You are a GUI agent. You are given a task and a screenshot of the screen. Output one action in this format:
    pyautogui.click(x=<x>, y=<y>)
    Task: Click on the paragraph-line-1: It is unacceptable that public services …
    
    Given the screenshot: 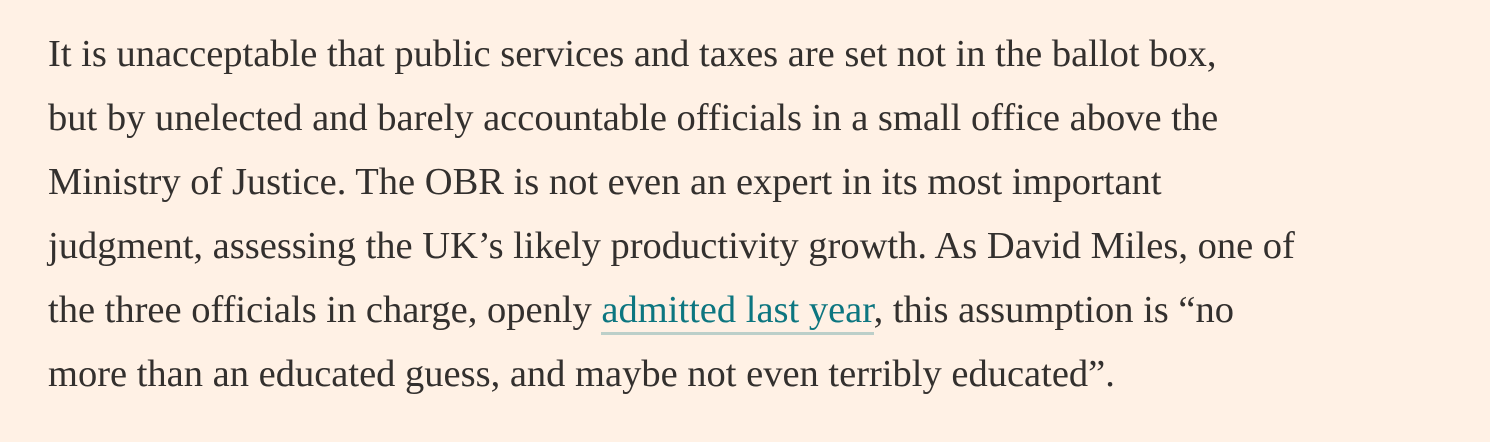 What is the action you would take?
    pyautogui.click(x=632, y=54)
    